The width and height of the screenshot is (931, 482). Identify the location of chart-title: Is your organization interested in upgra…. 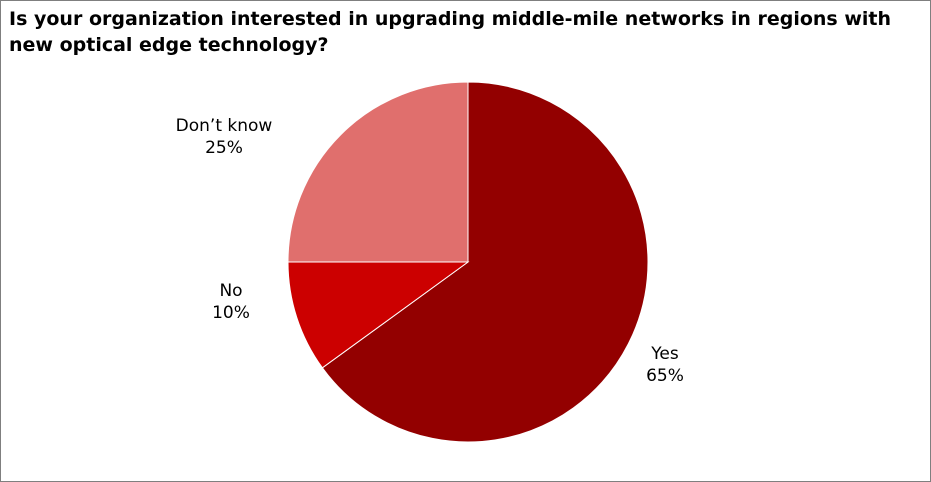
(450, 32).